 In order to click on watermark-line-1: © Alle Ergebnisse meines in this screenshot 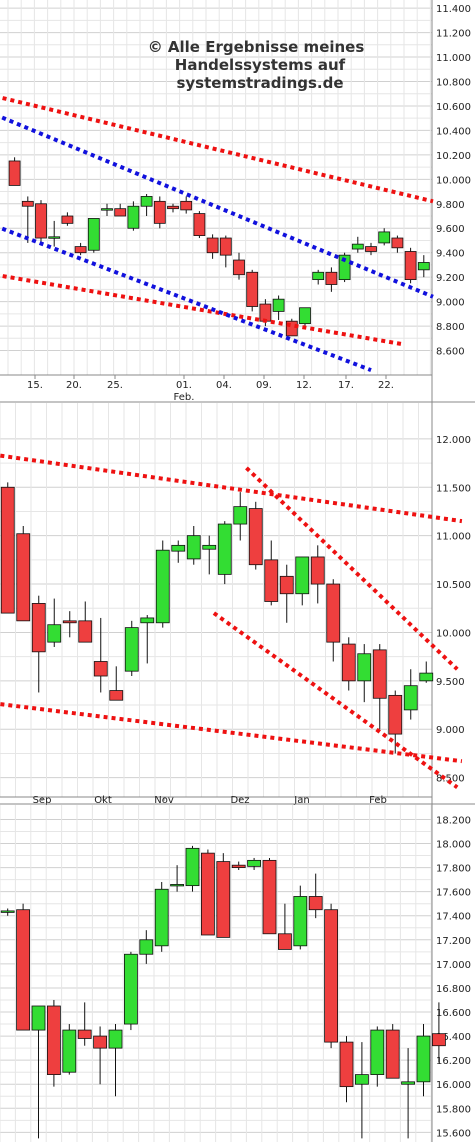, I will do `click(256, 47)`.